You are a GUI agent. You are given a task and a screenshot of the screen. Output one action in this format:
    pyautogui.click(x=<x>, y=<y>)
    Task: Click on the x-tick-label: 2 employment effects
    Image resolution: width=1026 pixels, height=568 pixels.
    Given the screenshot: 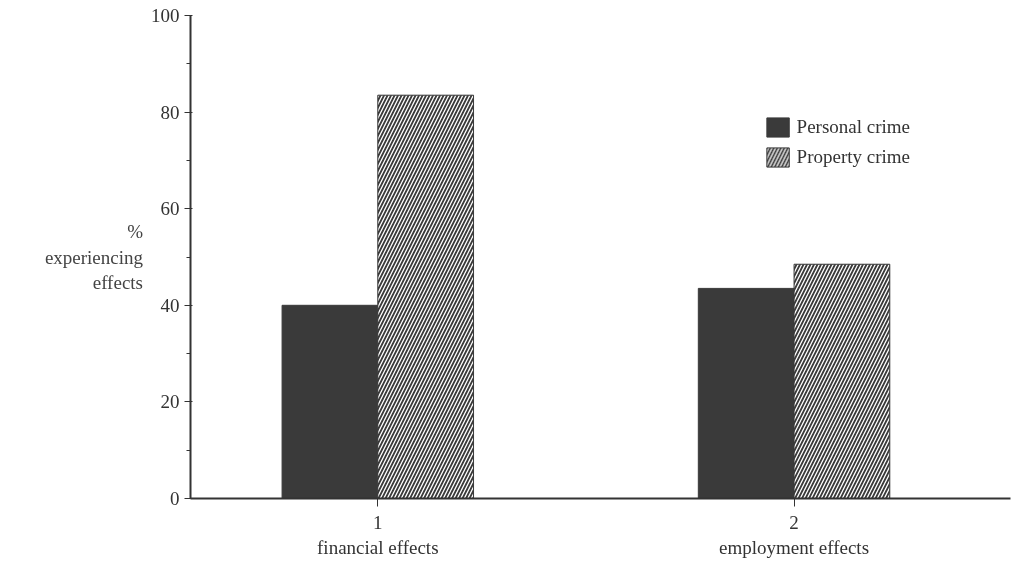 What is the action you would take?
    pyautogui.click(x=794, y=534)
    